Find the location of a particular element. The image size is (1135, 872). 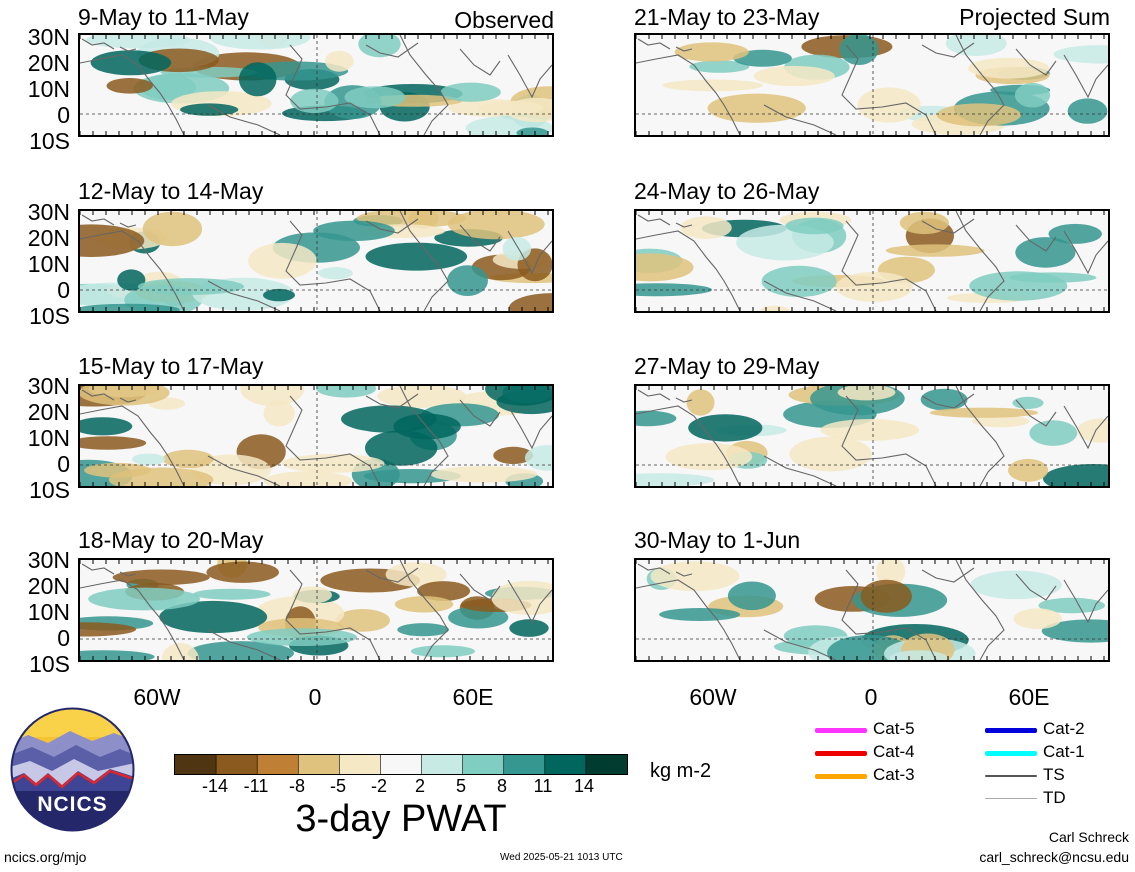

ncics-logo: NCICS is located at coordinates (72, 769).